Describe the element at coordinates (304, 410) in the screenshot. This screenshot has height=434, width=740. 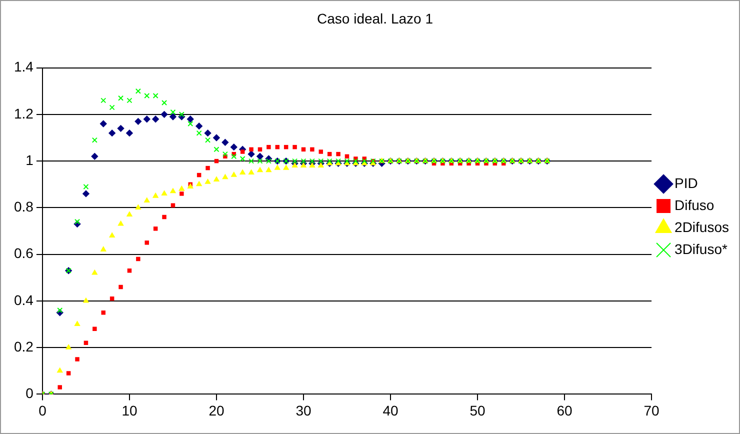
I see `x-tick-label: 30` at that location.